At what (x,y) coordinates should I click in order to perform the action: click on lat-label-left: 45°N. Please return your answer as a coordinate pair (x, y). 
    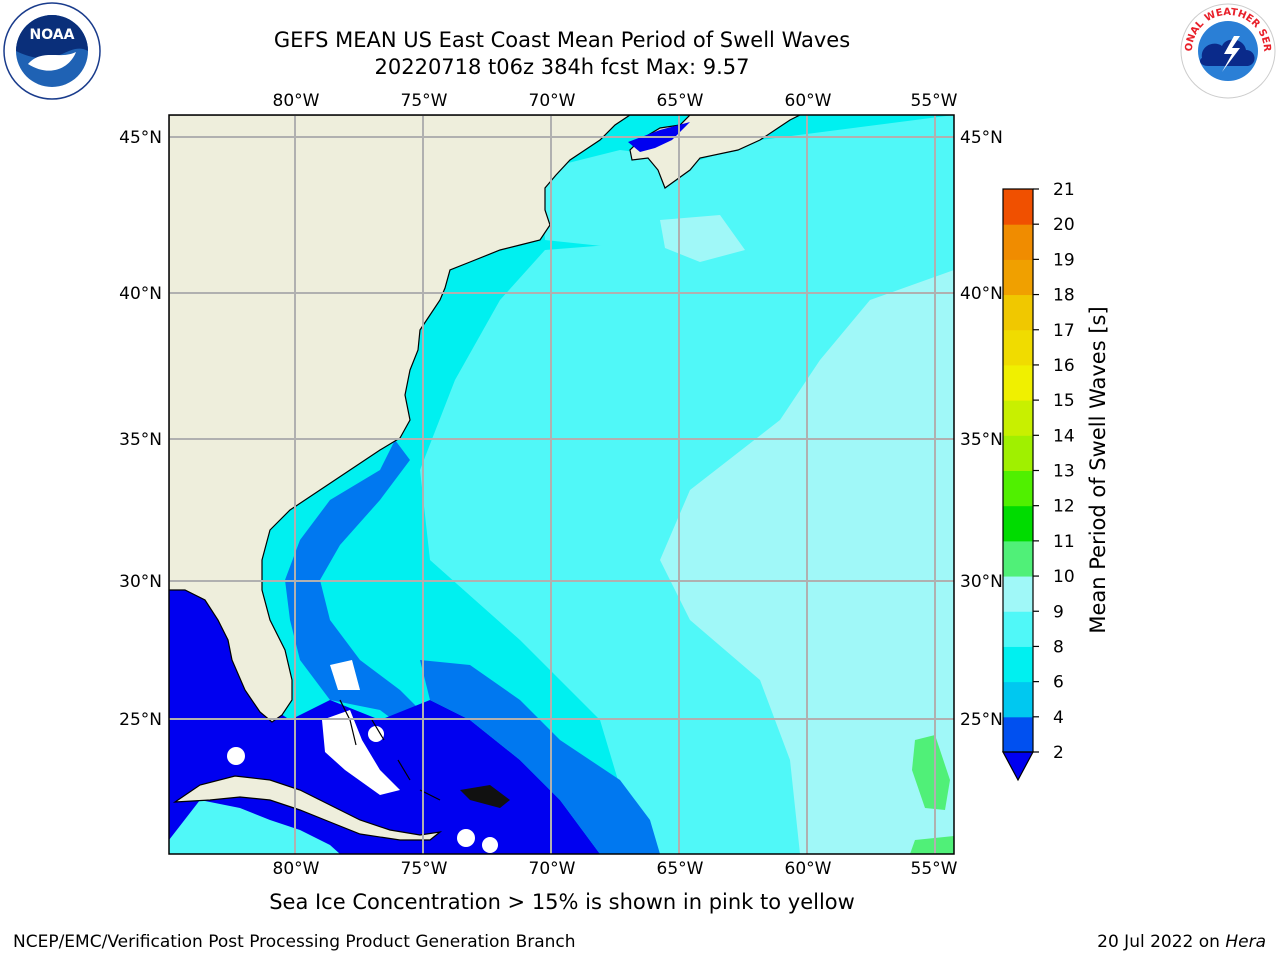
    Looking at the image, I should click on (140, 138).